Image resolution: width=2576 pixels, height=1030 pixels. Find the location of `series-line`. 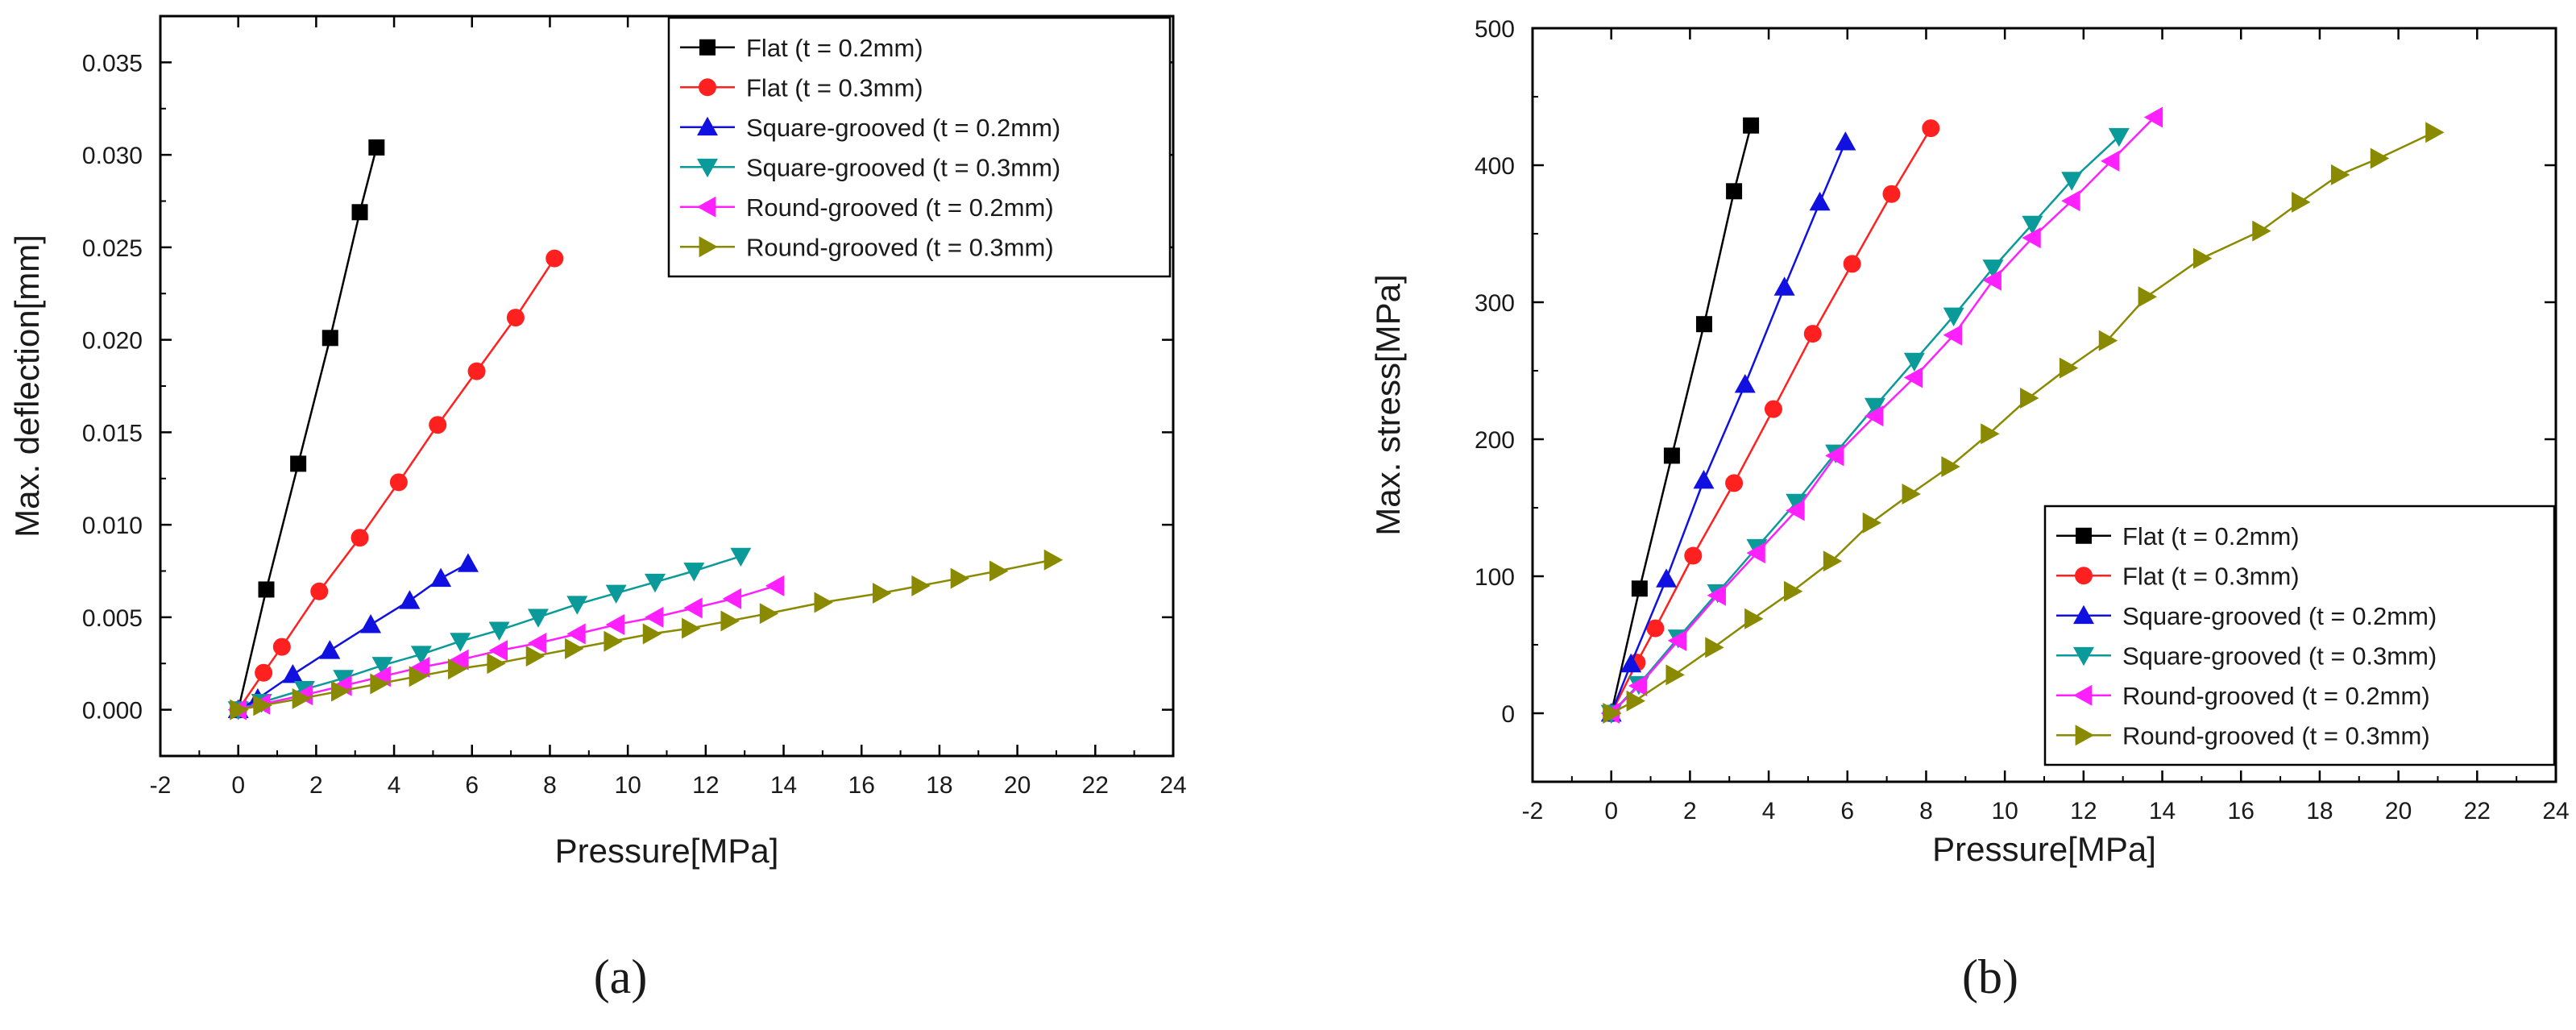

series-line is located at coordinates (1728, 427).